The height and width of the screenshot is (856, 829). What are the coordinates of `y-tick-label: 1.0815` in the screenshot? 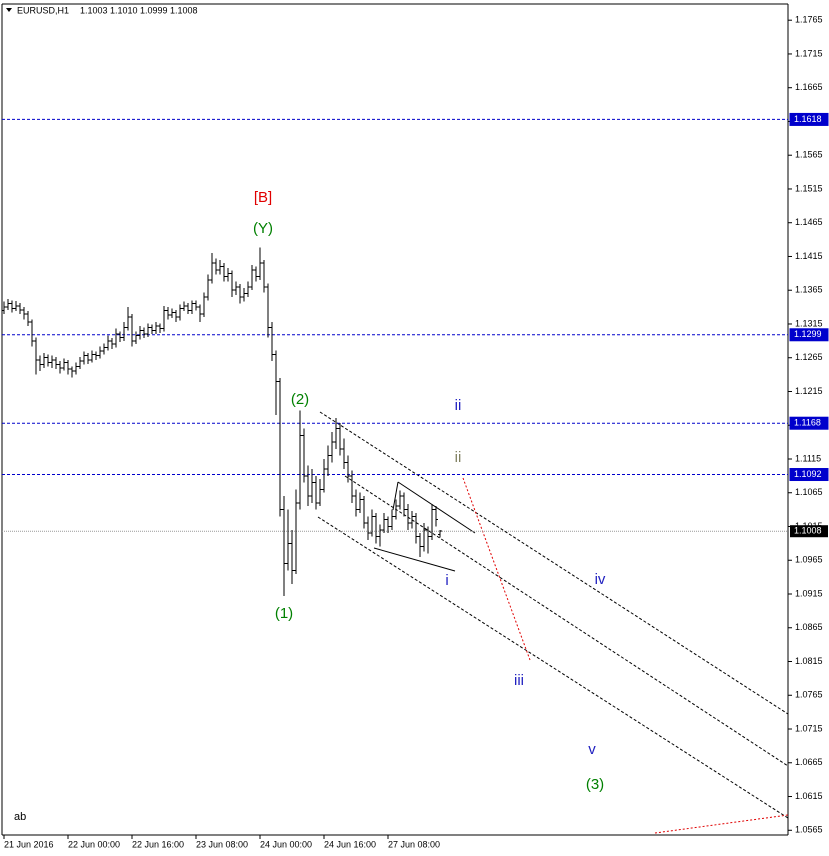 It's located at (809, 661).